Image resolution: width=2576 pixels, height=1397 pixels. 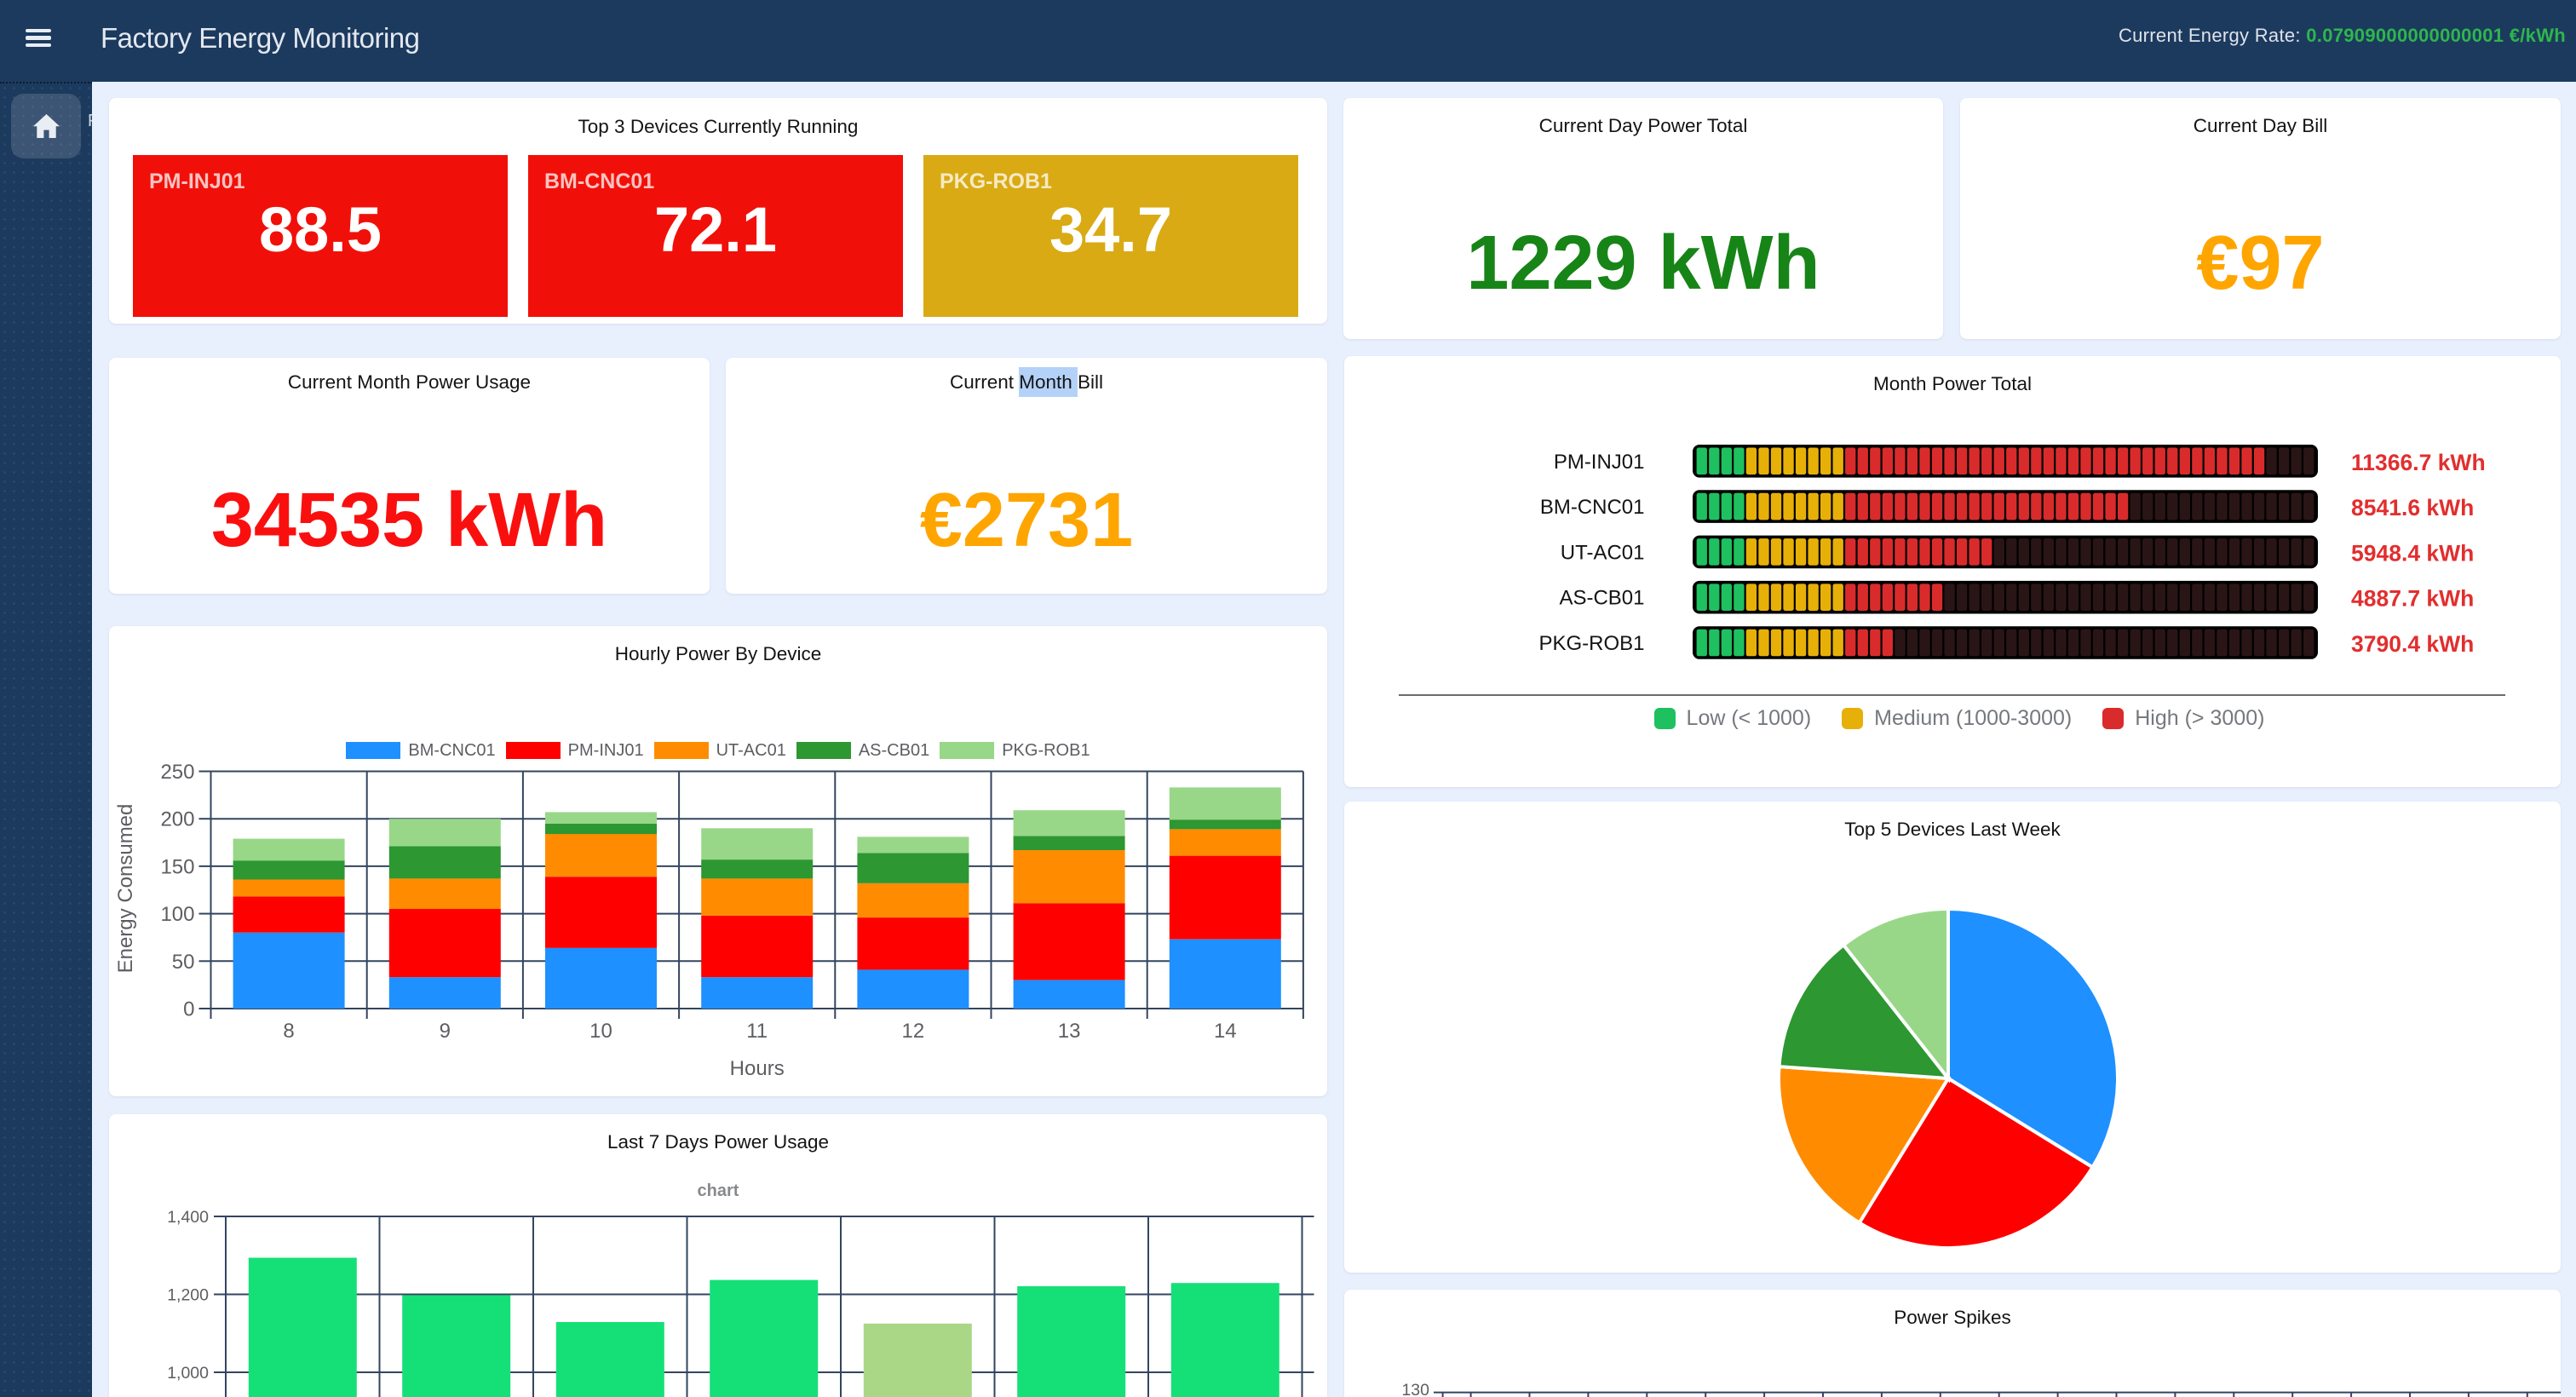 What do you see at coordinates (177, 866) in the screenshot?
I see `svg-text: 150` at bounding box center [177, 866].